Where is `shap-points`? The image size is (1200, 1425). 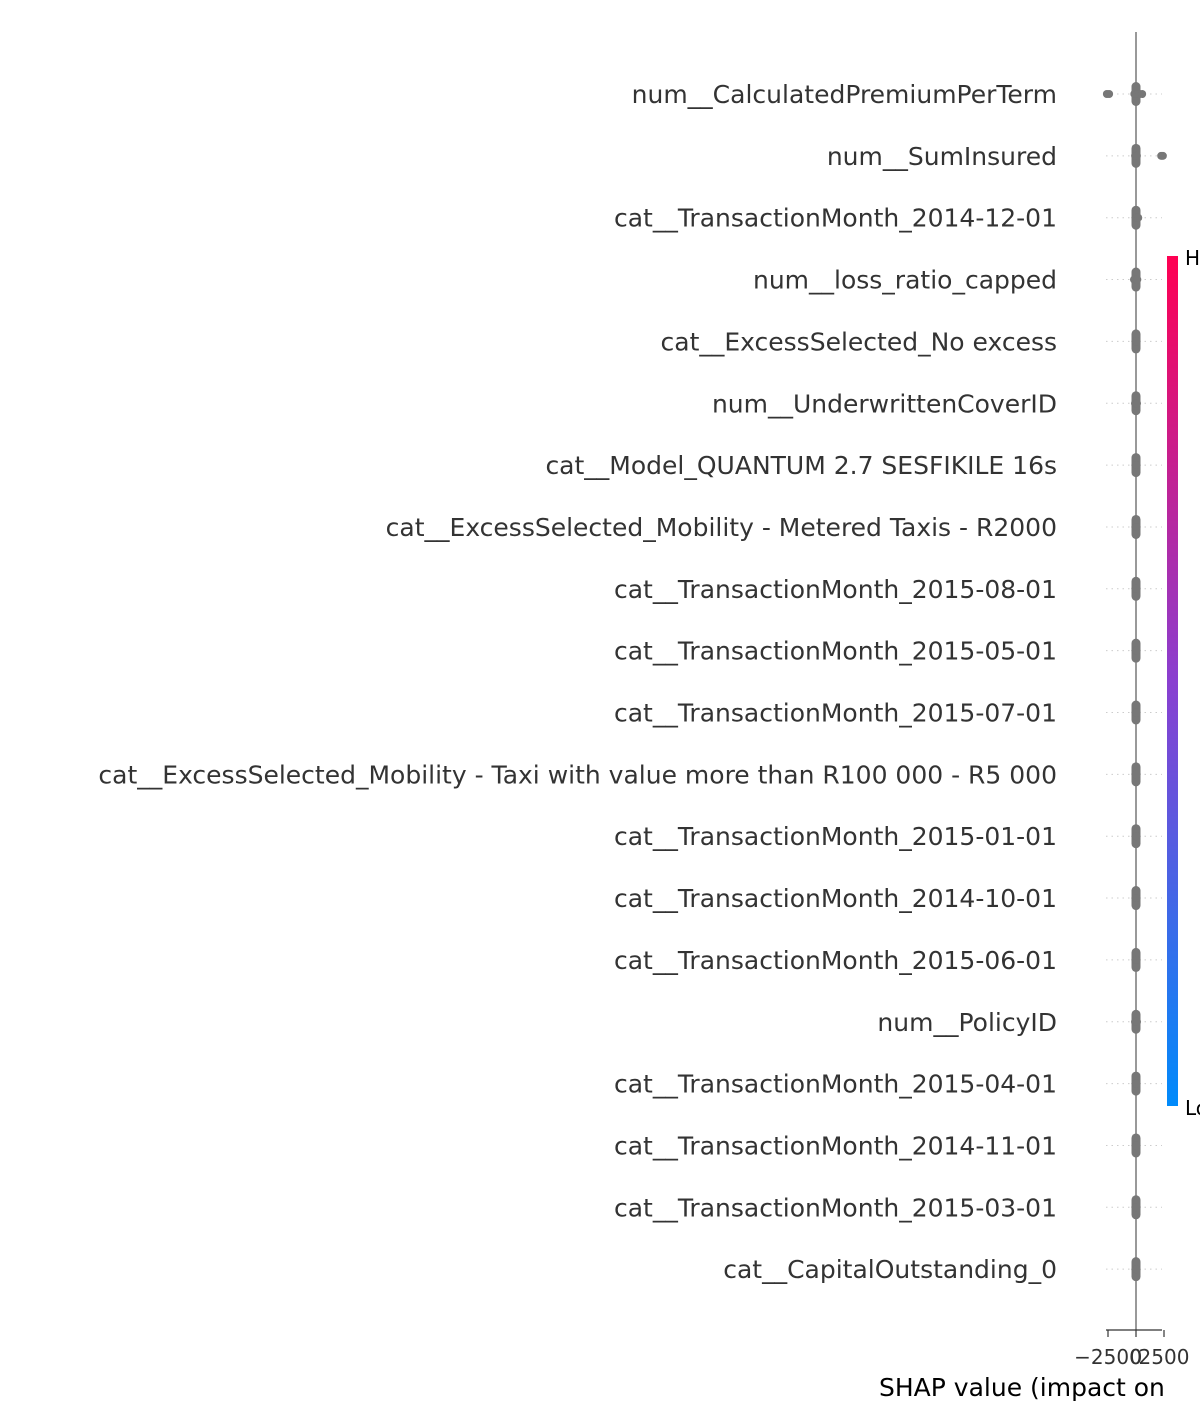
shap-points is located at coordinates (1134, 682).